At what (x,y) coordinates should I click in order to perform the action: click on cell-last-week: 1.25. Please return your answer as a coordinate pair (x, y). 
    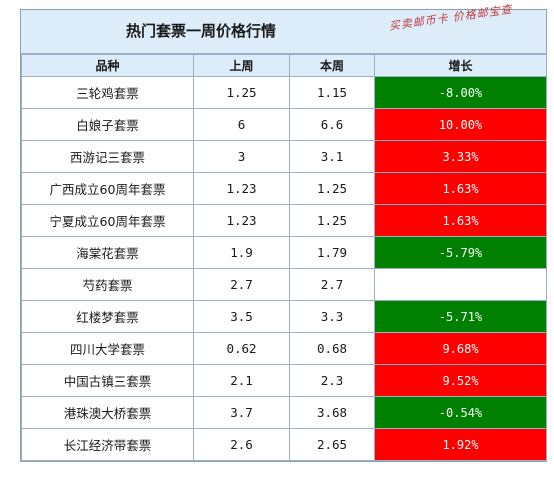
    Looking at the image, I should click on (242, 93).